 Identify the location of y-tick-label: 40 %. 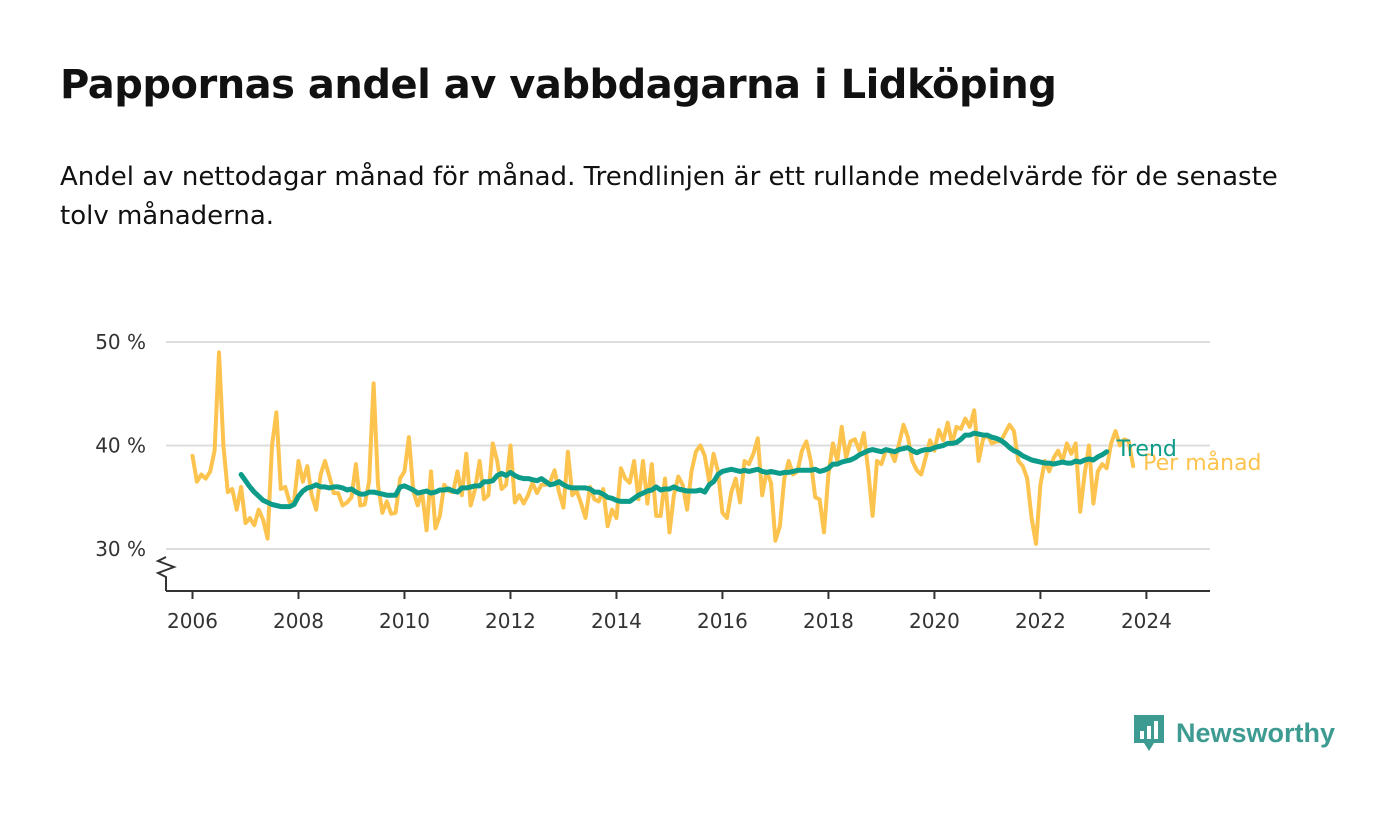
(120, 446).